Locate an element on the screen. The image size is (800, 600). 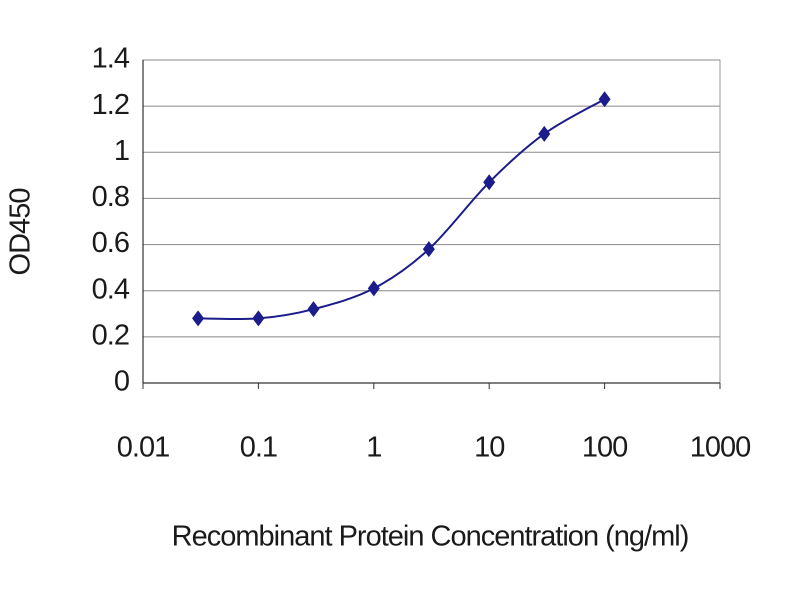
x-tick-label: 1000 is located at coordinates (720, 448).